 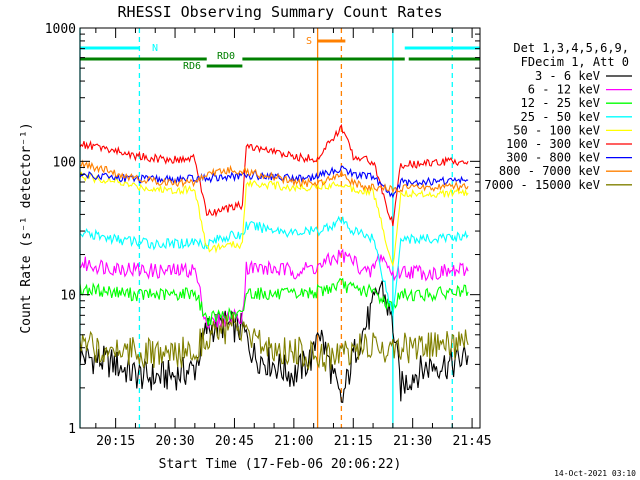 I want to click on legend-label-3: 25 - 50 keV, so click(x=560, y=117).